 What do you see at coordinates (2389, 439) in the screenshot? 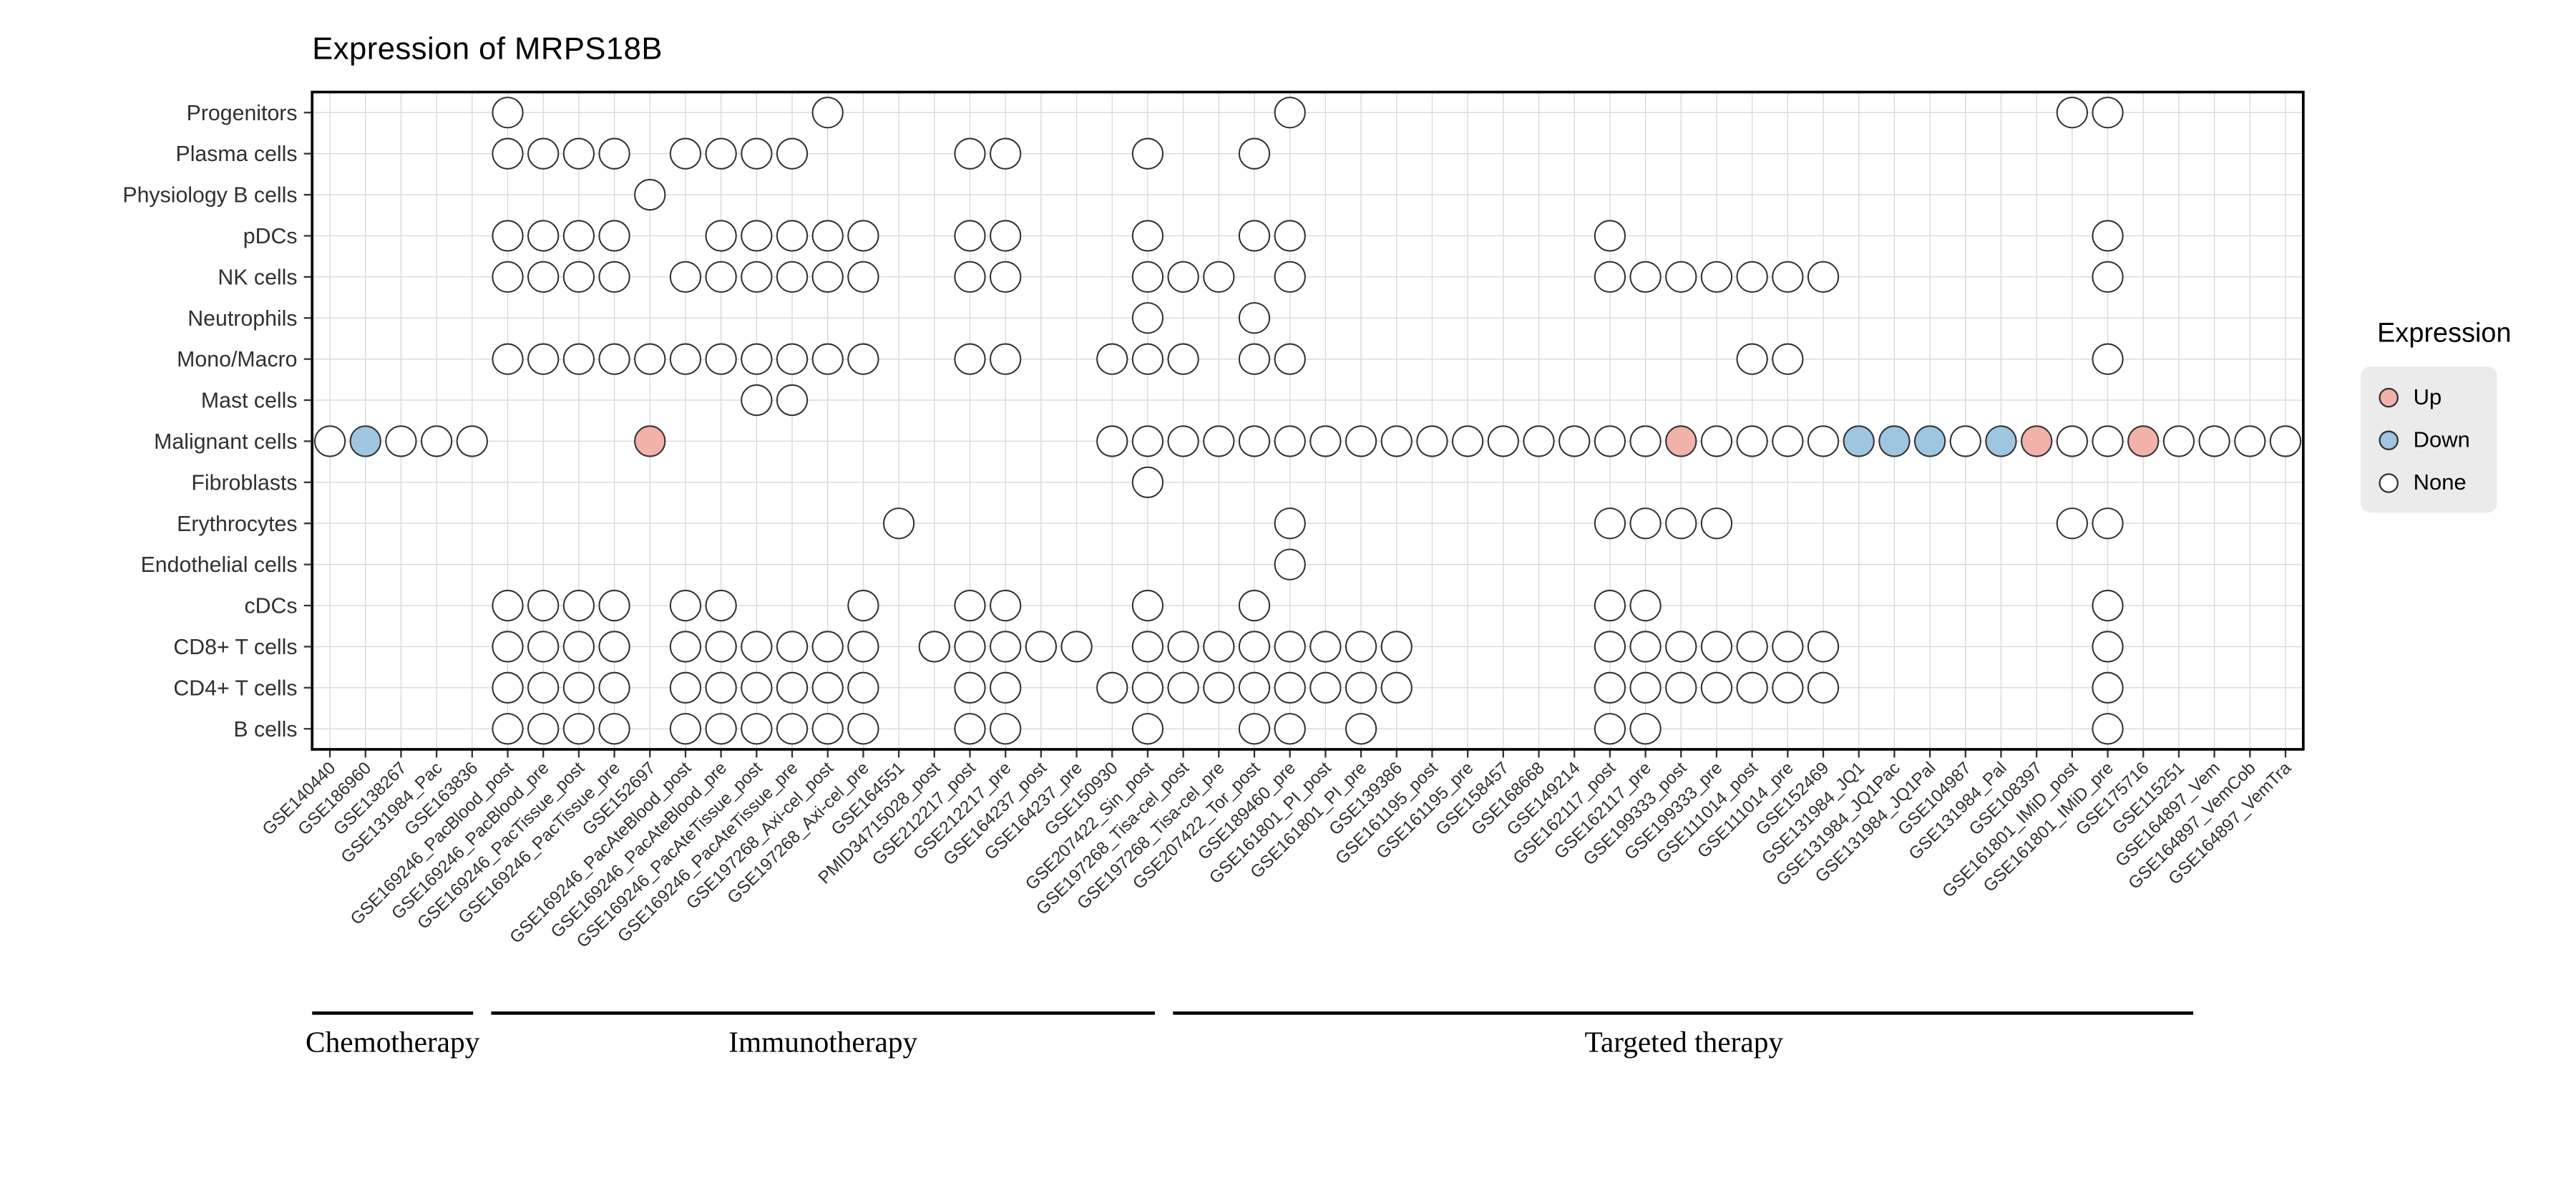
I see `legend-down-dot-icon` at bounding box center [2389, 439].